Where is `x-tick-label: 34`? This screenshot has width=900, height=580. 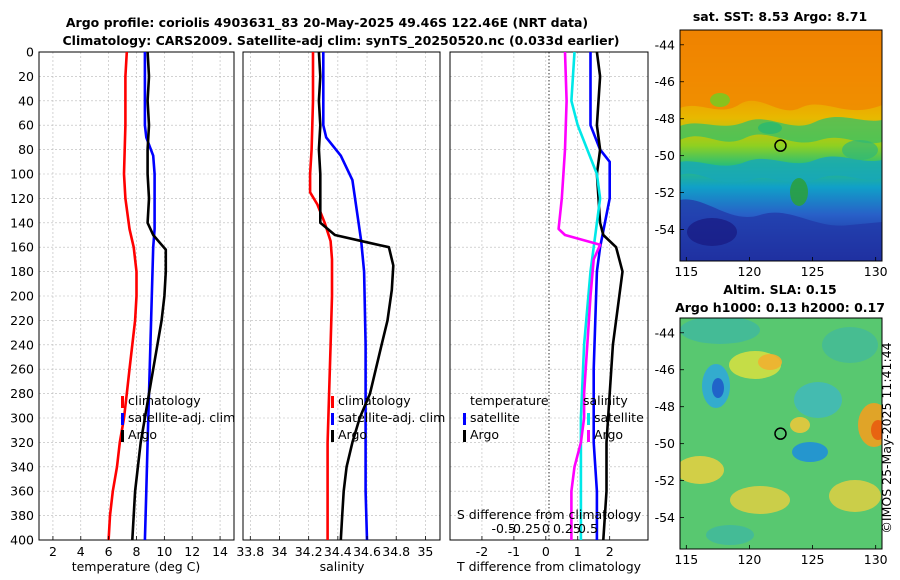
x-tick-label: 34 is located at coordinates (280, 551).